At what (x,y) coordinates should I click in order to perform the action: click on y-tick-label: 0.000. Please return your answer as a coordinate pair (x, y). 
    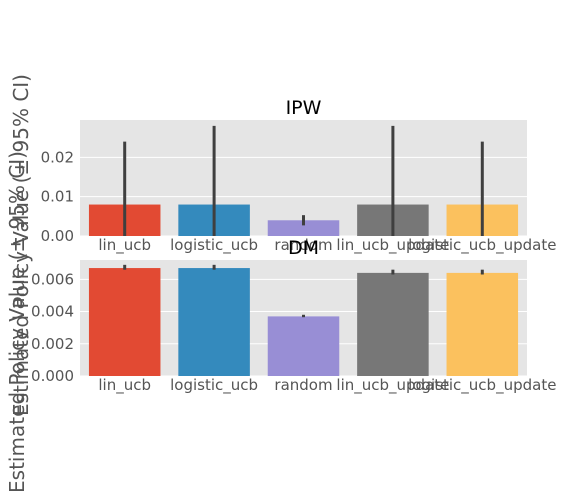
    Looking at the image, I should click on (52, 376).